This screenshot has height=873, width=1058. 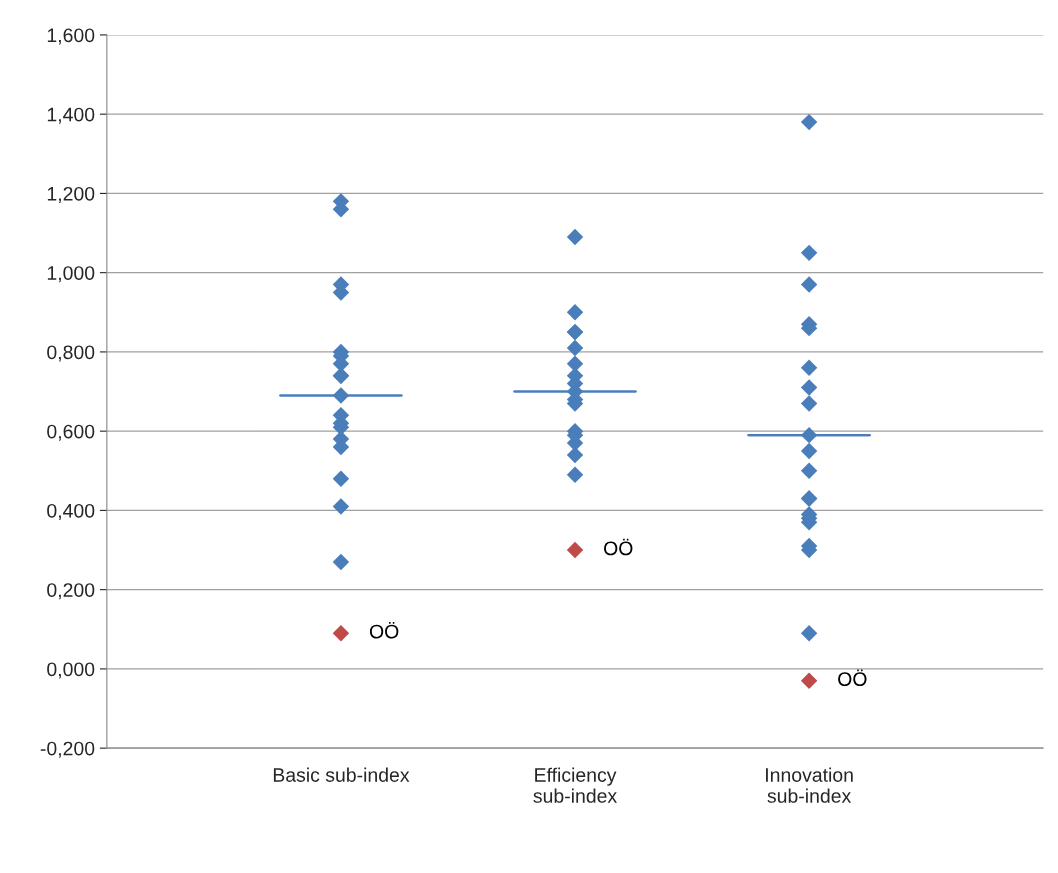 I want to click on x-tick-label: Innovation sub-index, so click(x=809, y=785).